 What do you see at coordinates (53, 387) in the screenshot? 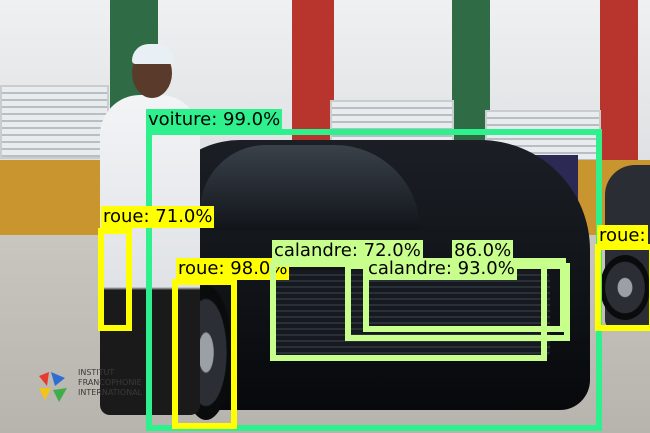
I see `institut-francophonie-logo-icon` at bounding box center [53, 387].